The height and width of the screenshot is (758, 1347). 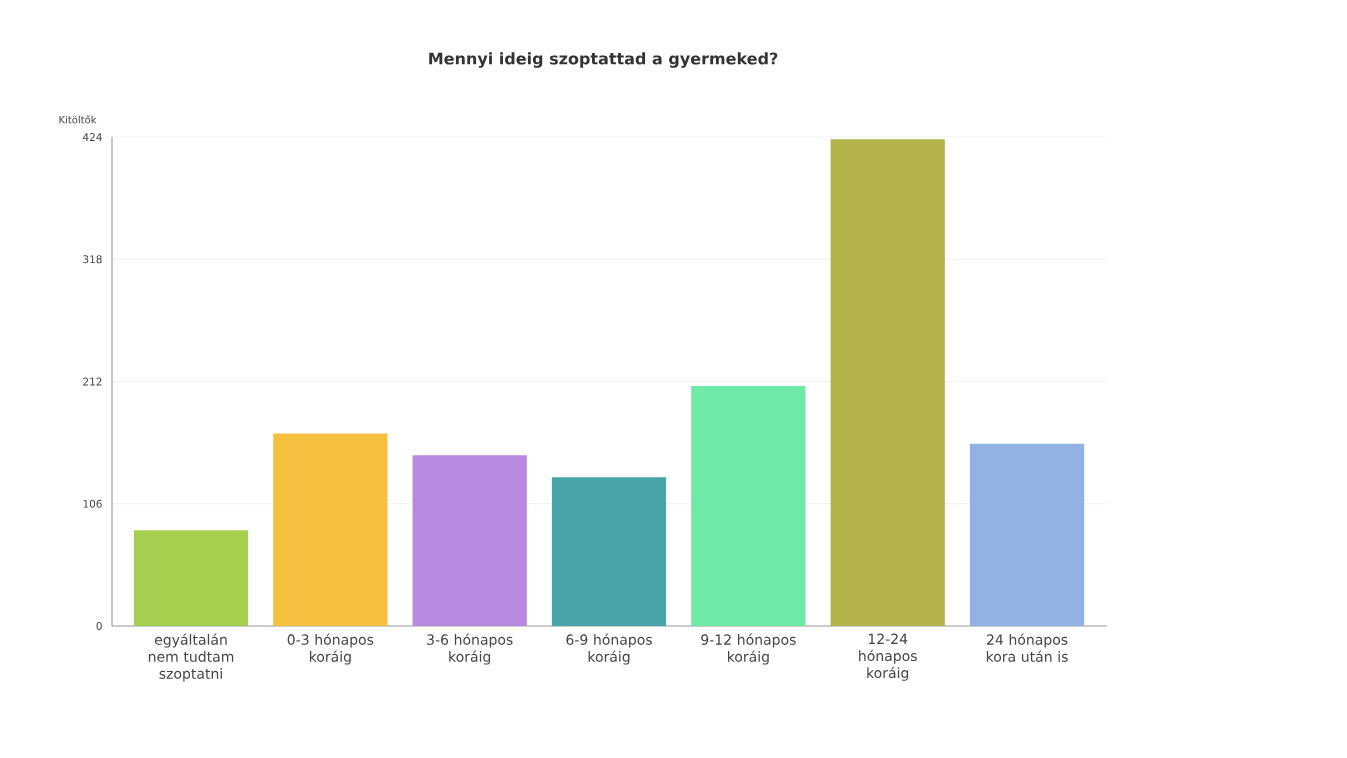 I want to click on y-tick-label: 318, so click(x=92, y=259).